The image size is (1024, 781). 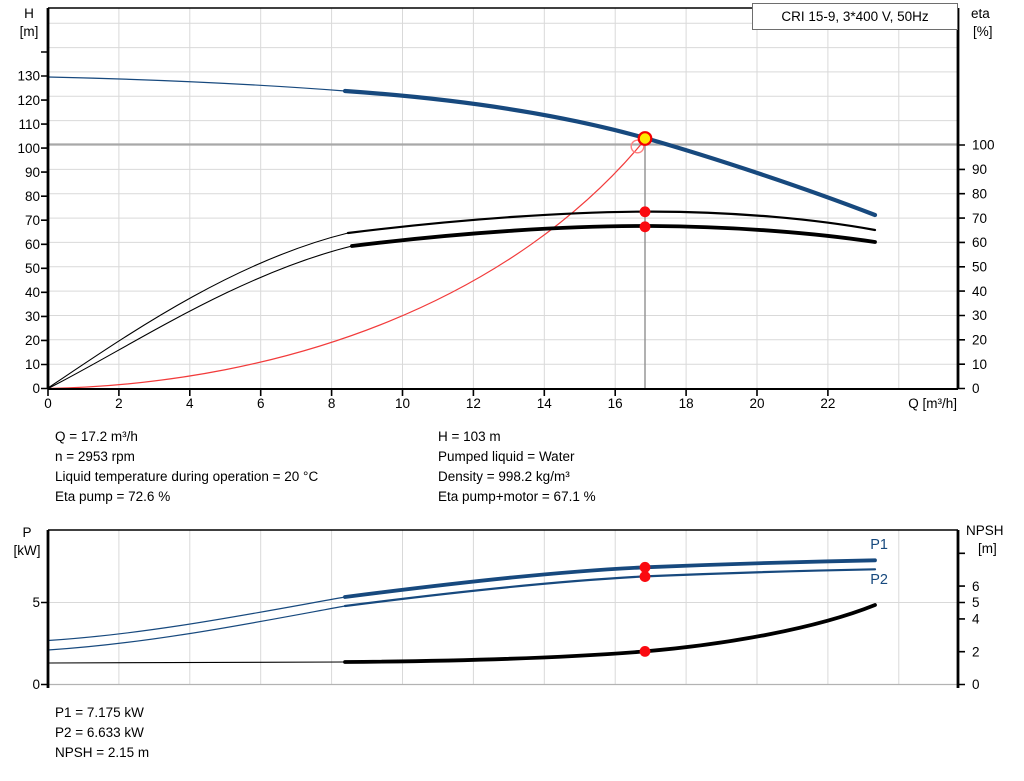 What do you see at coordinates (979, 315) in the screenshot?
I see `eta-tick: 30` at bounding box center [979, 315].